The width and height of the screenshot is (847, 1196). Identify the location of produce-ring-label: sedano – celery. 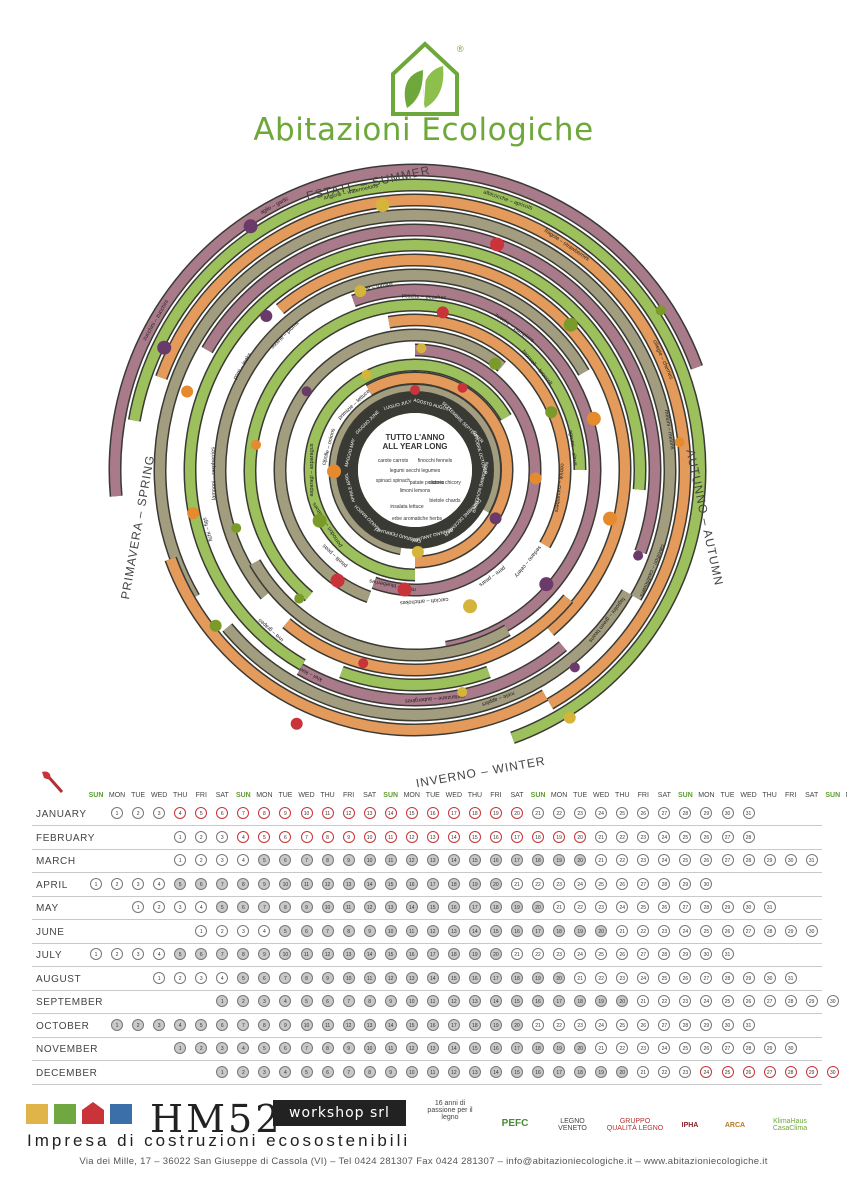
(527, 561).